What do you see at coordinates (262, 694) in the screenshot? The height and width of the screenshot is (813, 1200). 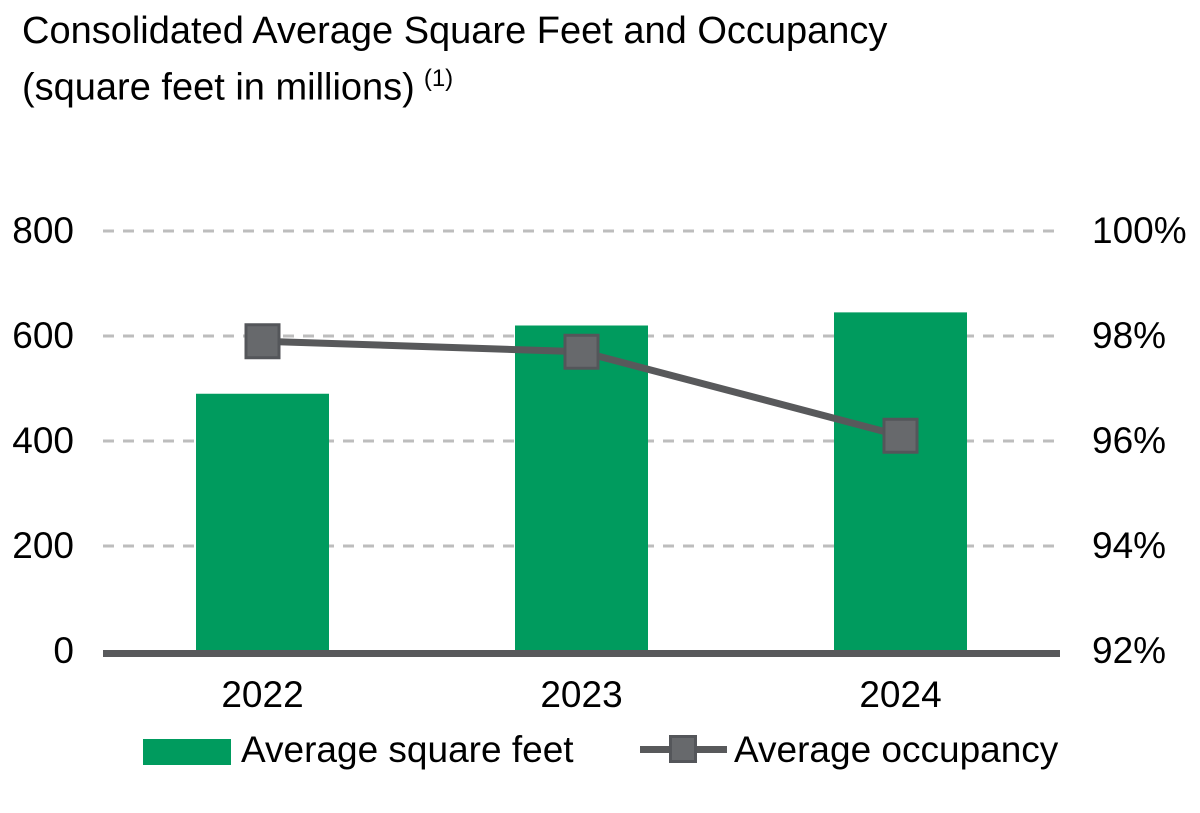 I see `x-tick-2022: 2022` at bounding box center [262, 694].